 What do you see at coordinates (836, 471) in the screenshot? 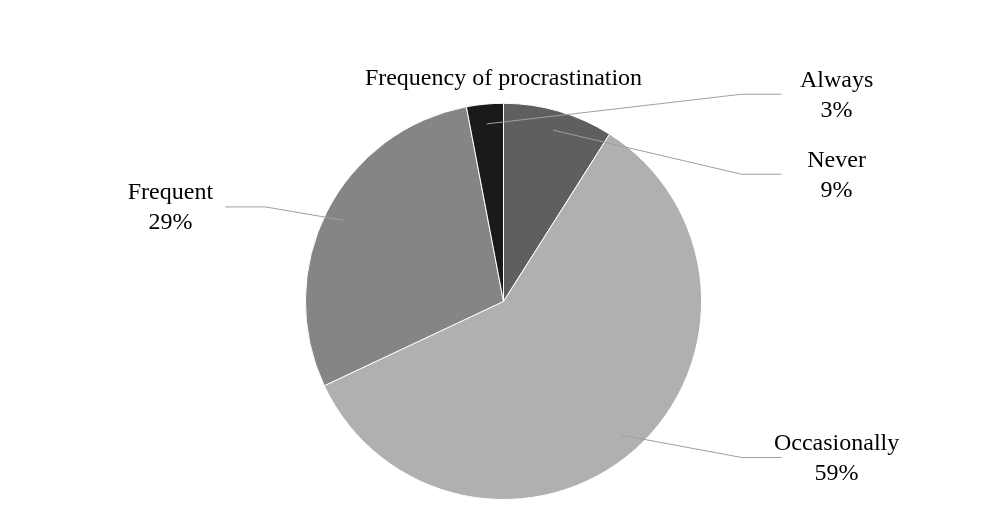
I see `data-label: 59%` at bounding box center [836, 471].